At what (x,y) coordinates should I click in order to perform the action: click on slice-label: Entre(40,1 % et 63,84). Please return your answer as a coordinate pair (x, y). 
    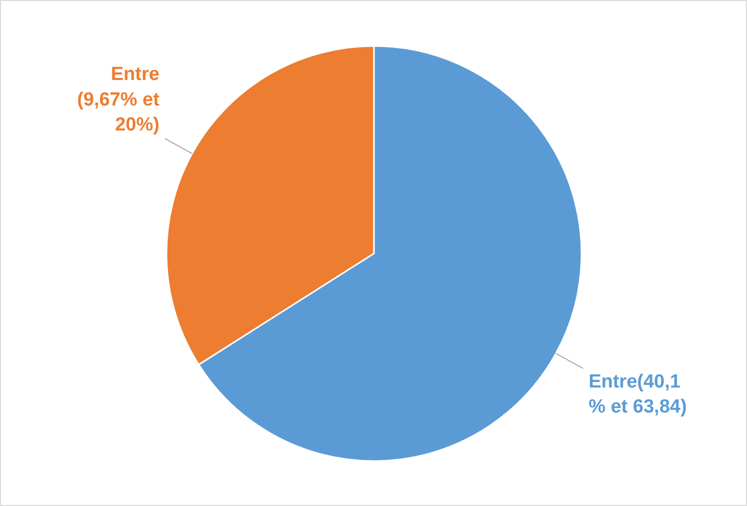
    Looking at the image, I should click on (637, 394).